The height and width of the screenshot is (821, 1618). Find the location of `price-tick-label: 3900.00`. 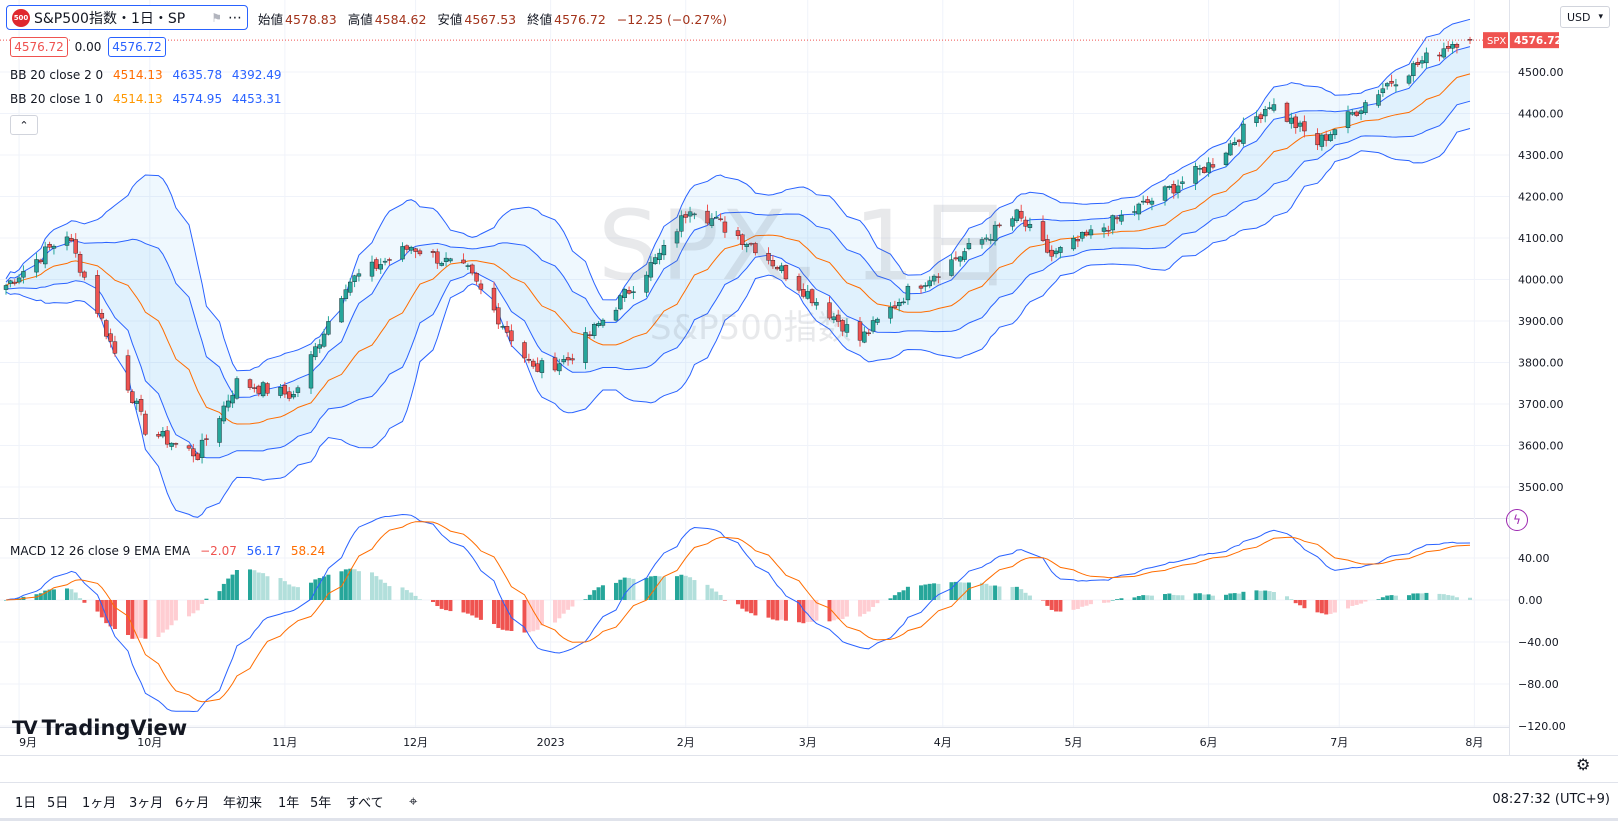

price-tick-label: 3900.00 is located at coordinates (1541, 321).